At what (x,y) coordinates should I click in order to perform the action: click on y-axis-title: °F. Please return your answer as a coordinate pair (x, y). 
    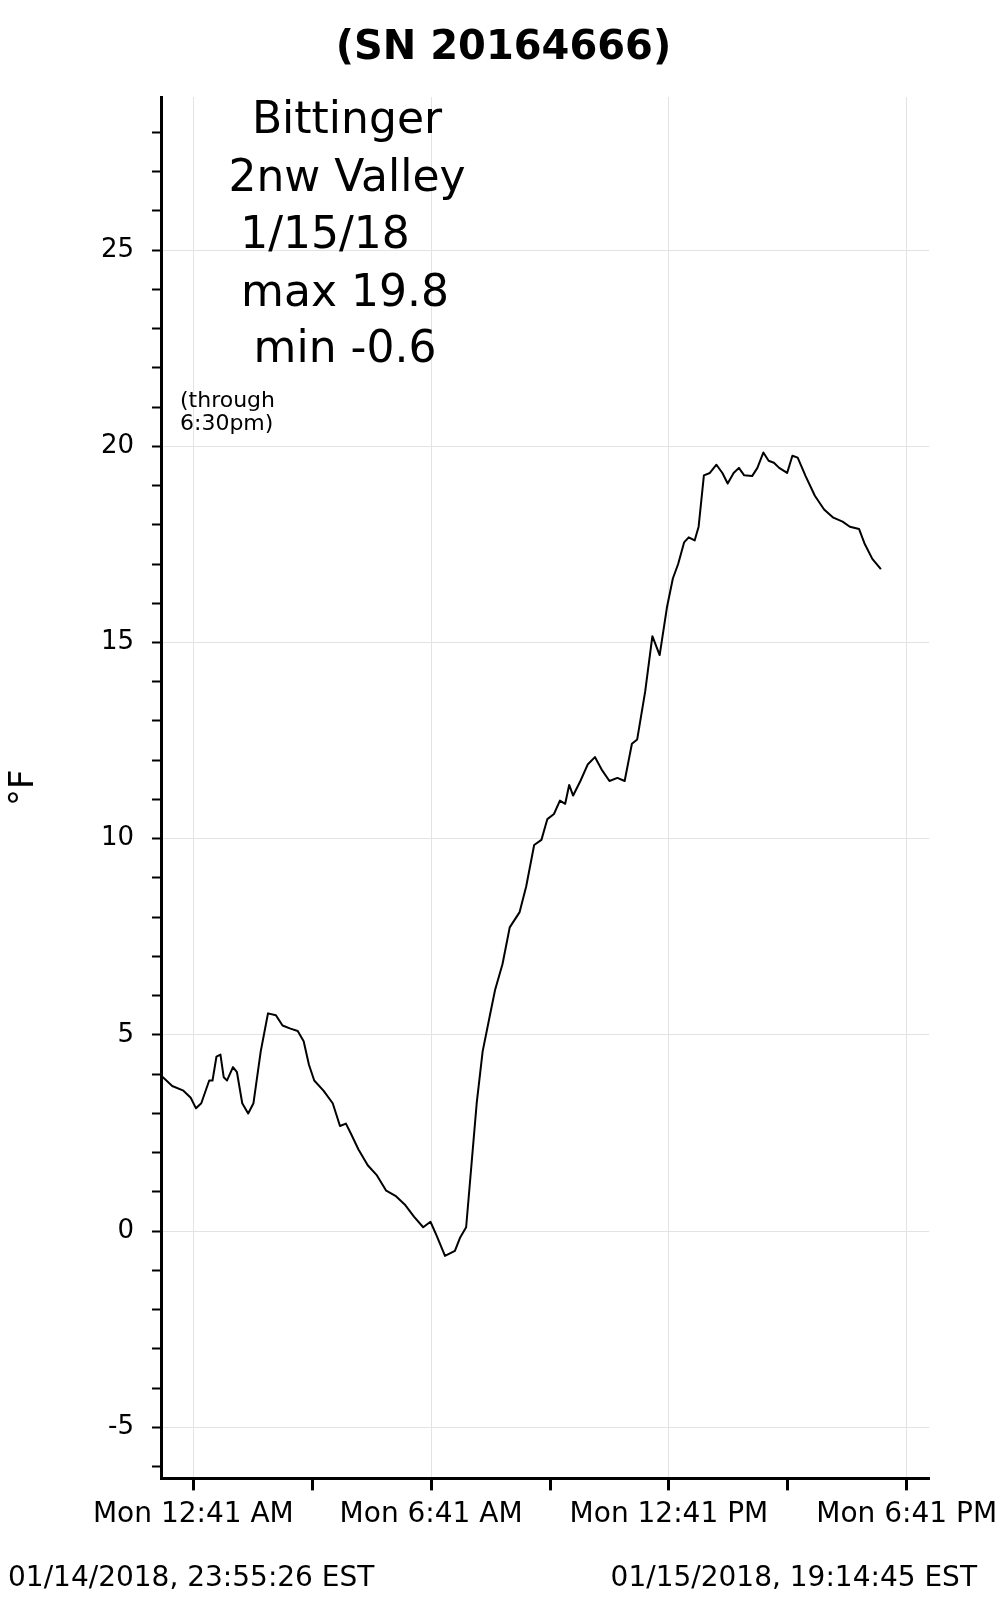
    Looking at the image, I should click on (21, 787).